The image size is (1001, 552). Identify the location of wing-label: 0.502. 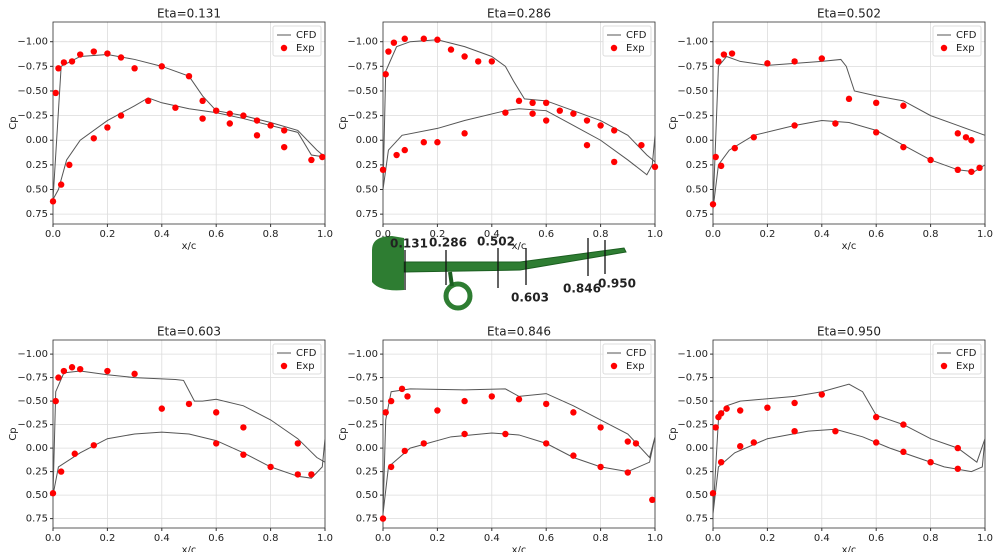
(496, 242).